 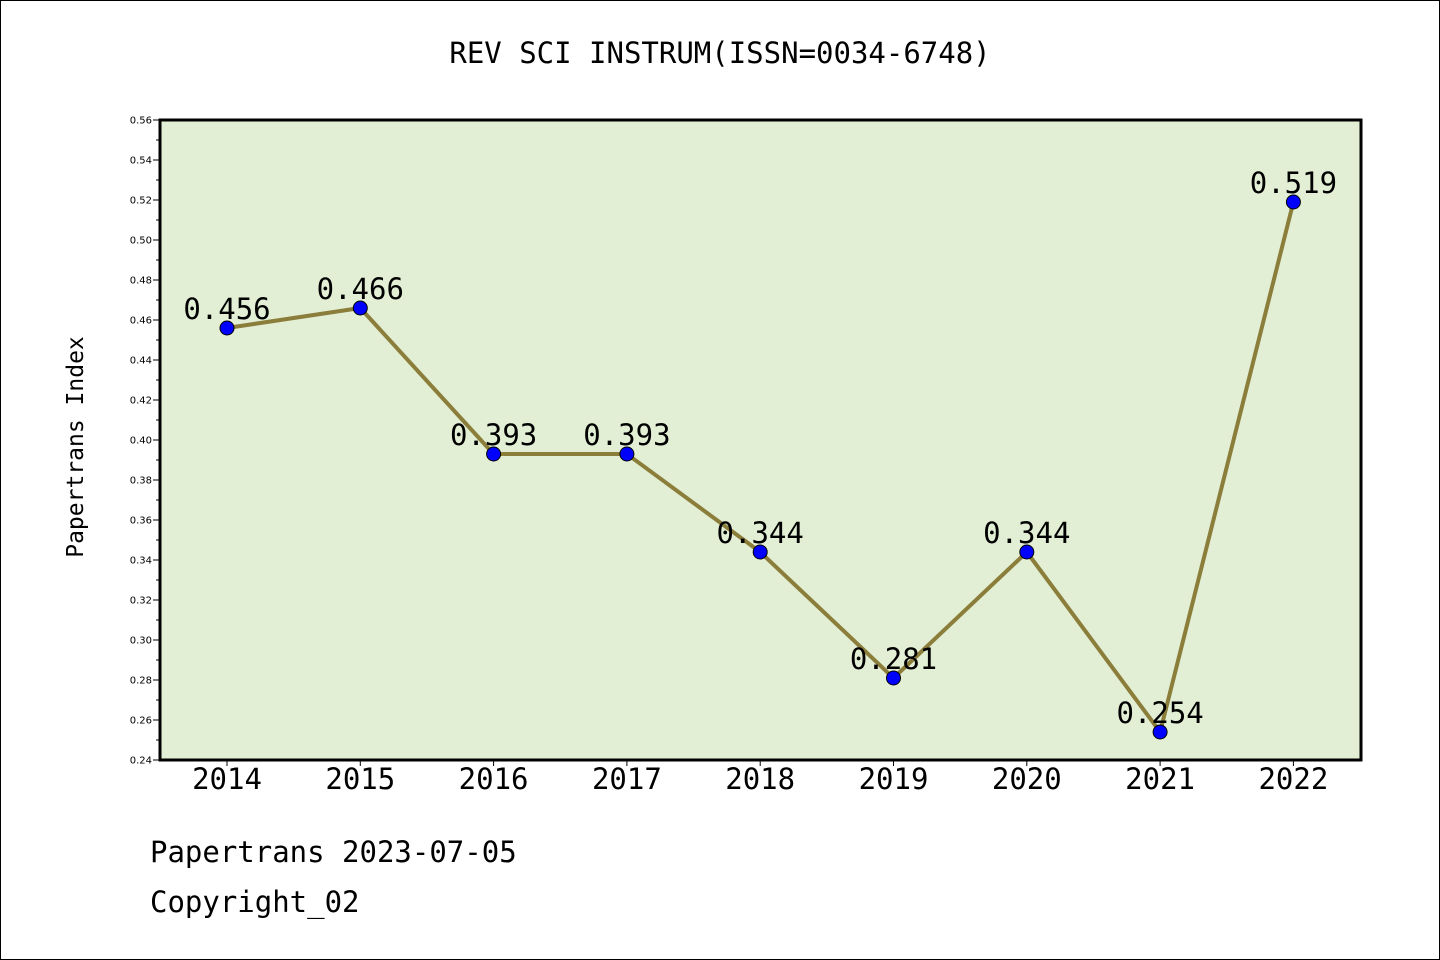 What do you see at coordinates (141, 681) in the screenshot?
I see `y-tick-label: 0.28` at bounding box center [141, 681].